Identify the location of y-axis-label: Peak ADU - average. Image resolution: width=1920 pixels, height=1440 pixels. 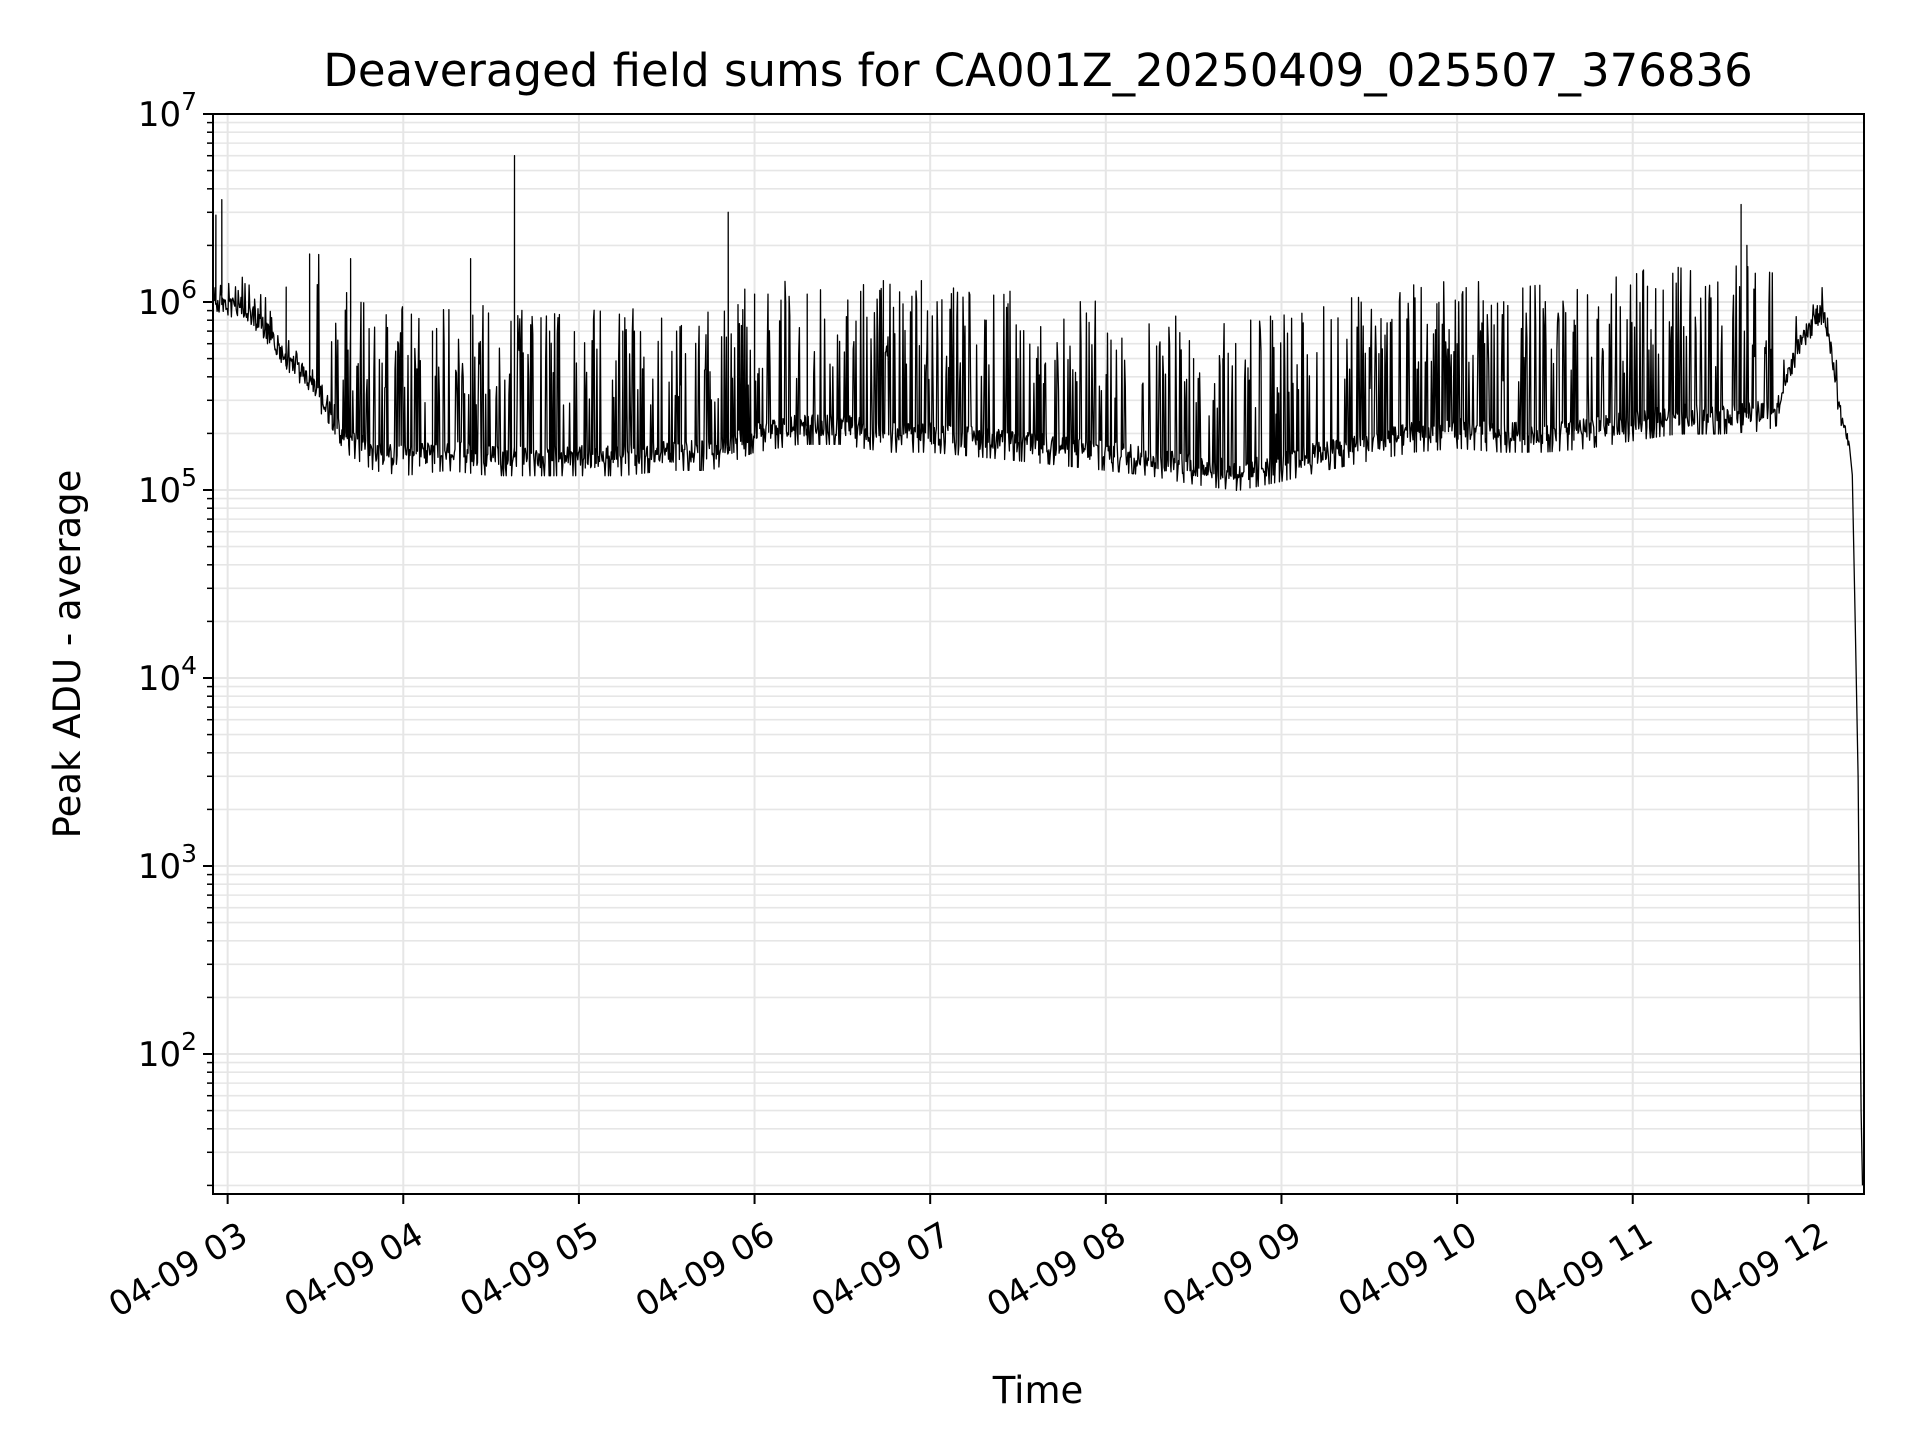
(67, 654).